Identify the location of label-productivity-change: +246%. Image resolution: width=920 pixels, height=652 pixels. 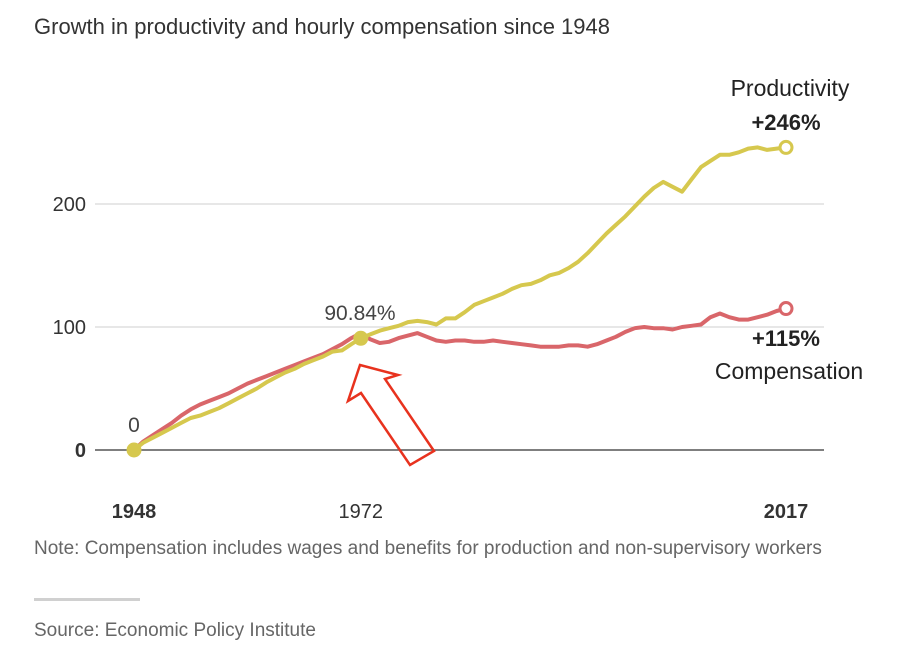
(785, 122).